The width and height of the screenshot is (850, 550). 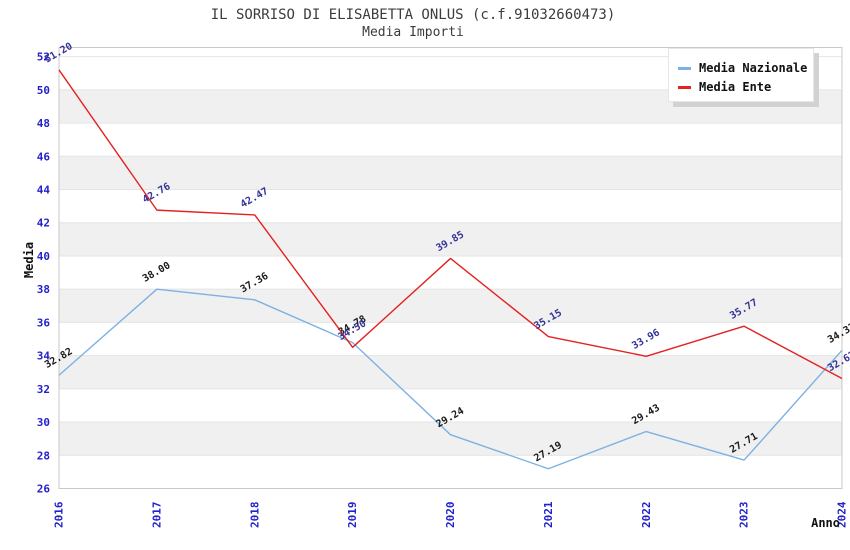 I want to click on chart-subtitle: Media Importi, so click(x=413, y=32).